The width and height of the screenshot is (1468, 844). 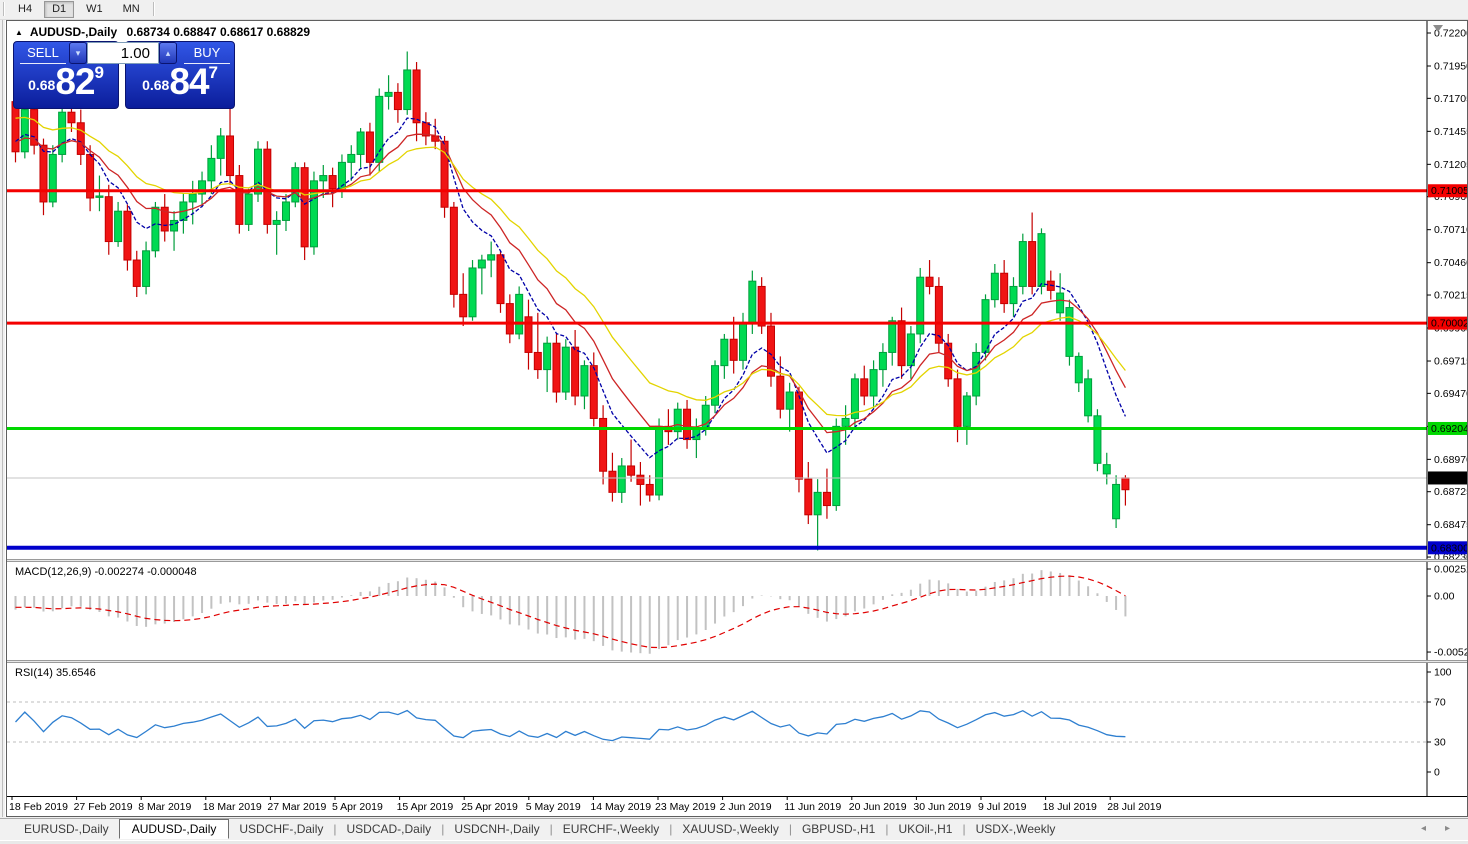 What do you see at coordinates (1443, 673) in the screenshot?
I see `rsi-tick-label: 100` at bounding box center [1443, 673].